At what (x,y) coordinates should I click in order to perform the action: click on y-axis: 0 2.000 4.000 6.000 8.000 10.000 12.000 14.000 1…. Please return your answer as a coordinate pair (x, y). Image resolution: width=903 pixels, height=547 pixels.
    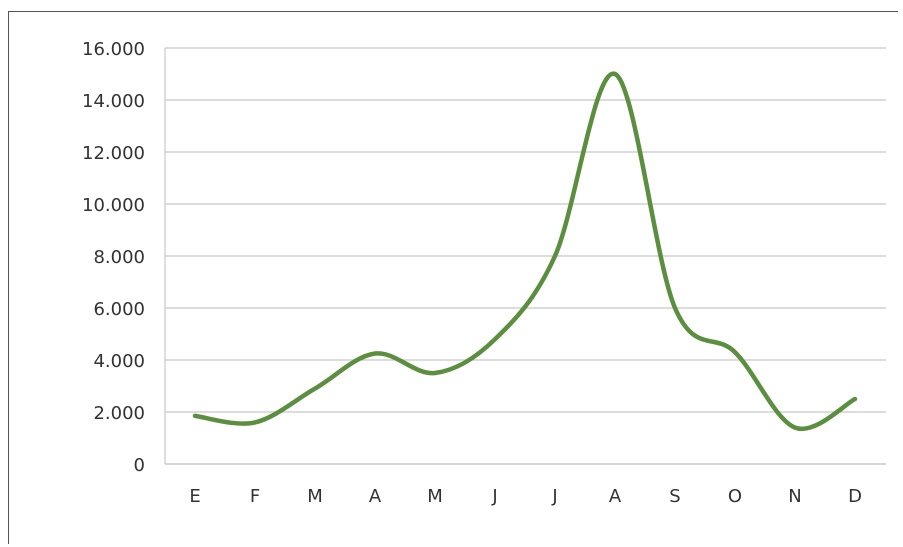
    Looking at the image, I should click on (113, 257).